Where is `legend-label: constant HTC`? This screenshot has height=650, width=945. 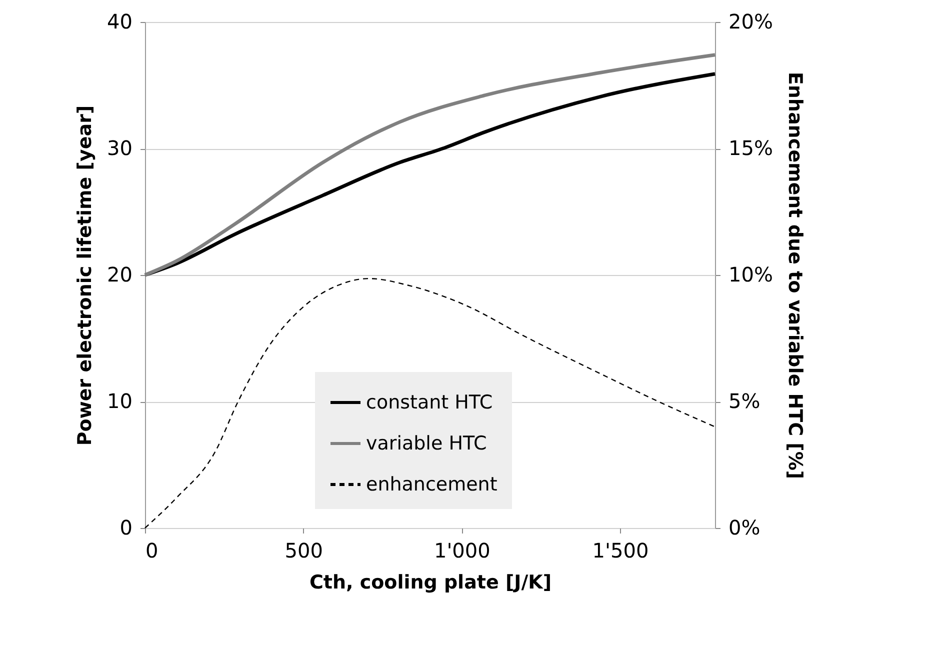
legend-label: constant HTC is located at coordinates (429, 403).